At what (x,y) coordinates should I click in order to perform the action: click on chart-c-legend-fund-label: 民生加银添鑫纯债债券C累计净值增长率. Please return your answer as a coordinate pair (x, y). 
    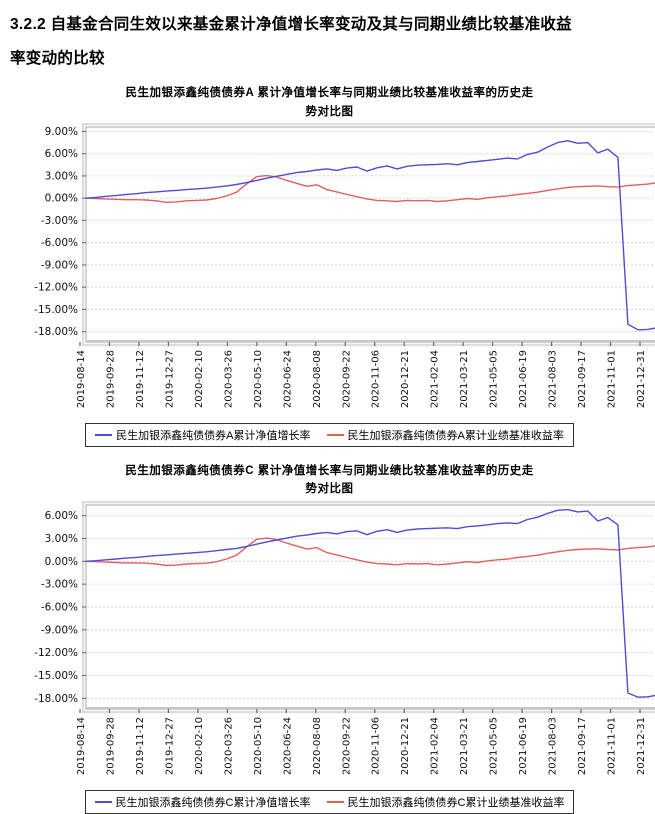
    Looking at the image, I should click on (213, 802).